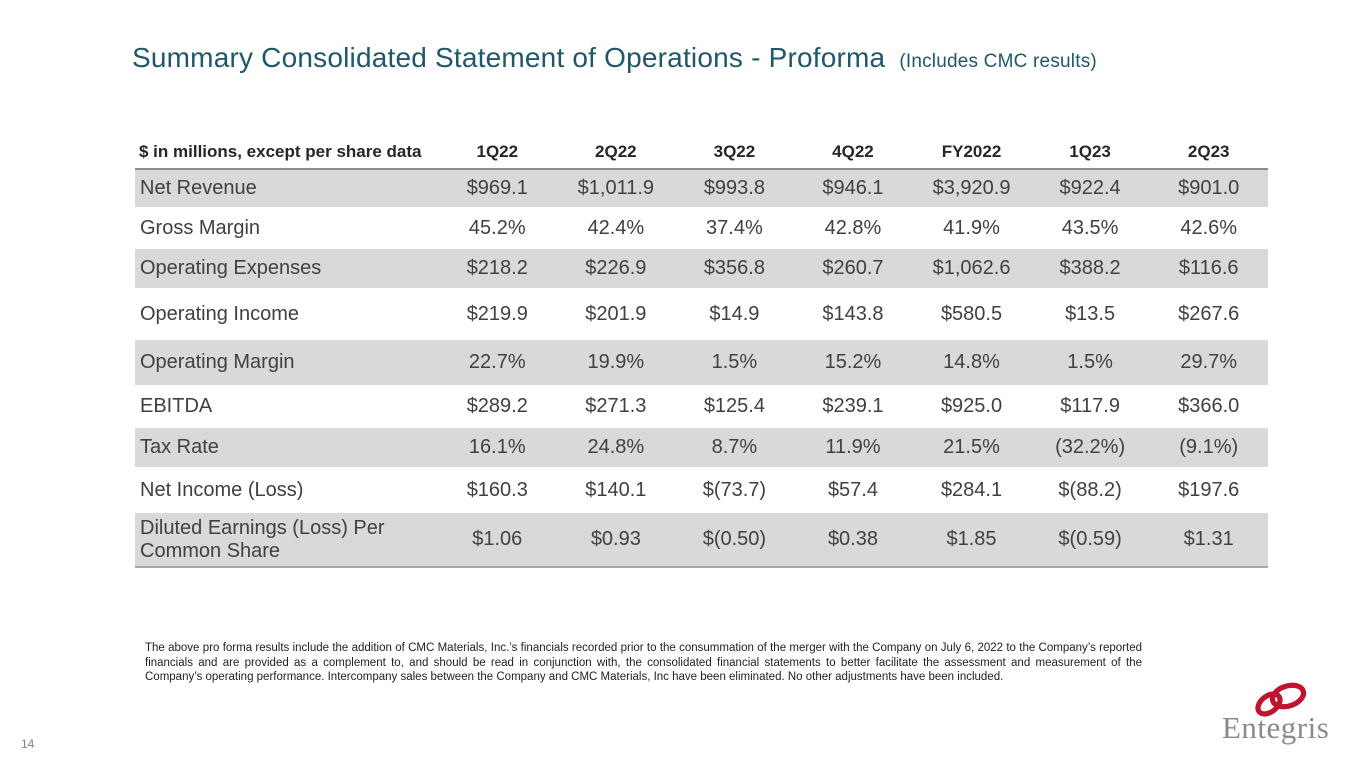 This screenshot has width=1365, height=768. What do you see at coordinates (1090, 489) in the screenshot?
I see `value-cell: $(88.2)` at bounding box center [1090, 489].